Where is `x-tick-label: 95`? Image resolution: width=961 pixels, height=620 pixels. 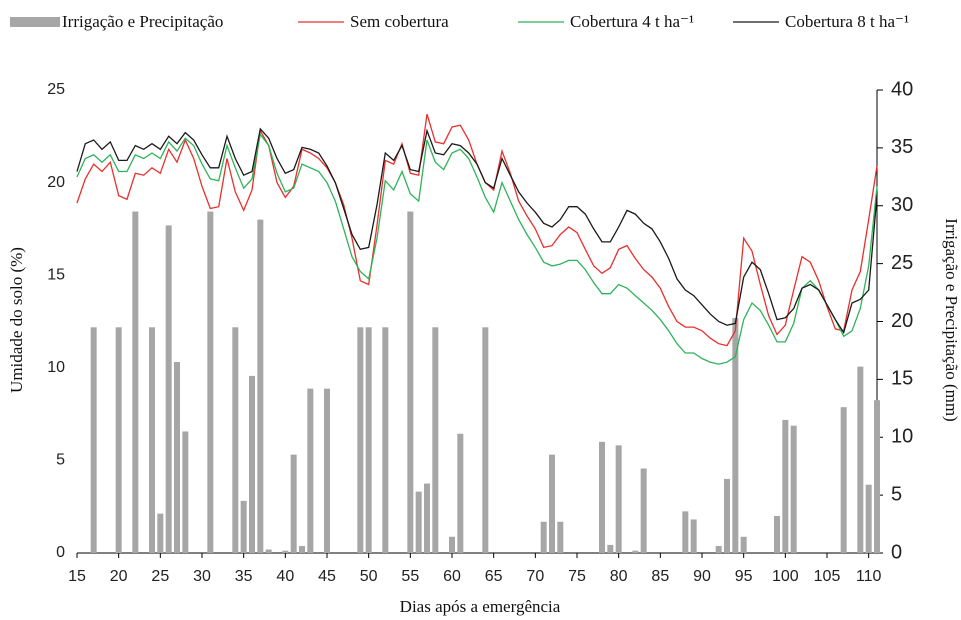 x-tick-label: 95 is located at coordinates (744, 576).